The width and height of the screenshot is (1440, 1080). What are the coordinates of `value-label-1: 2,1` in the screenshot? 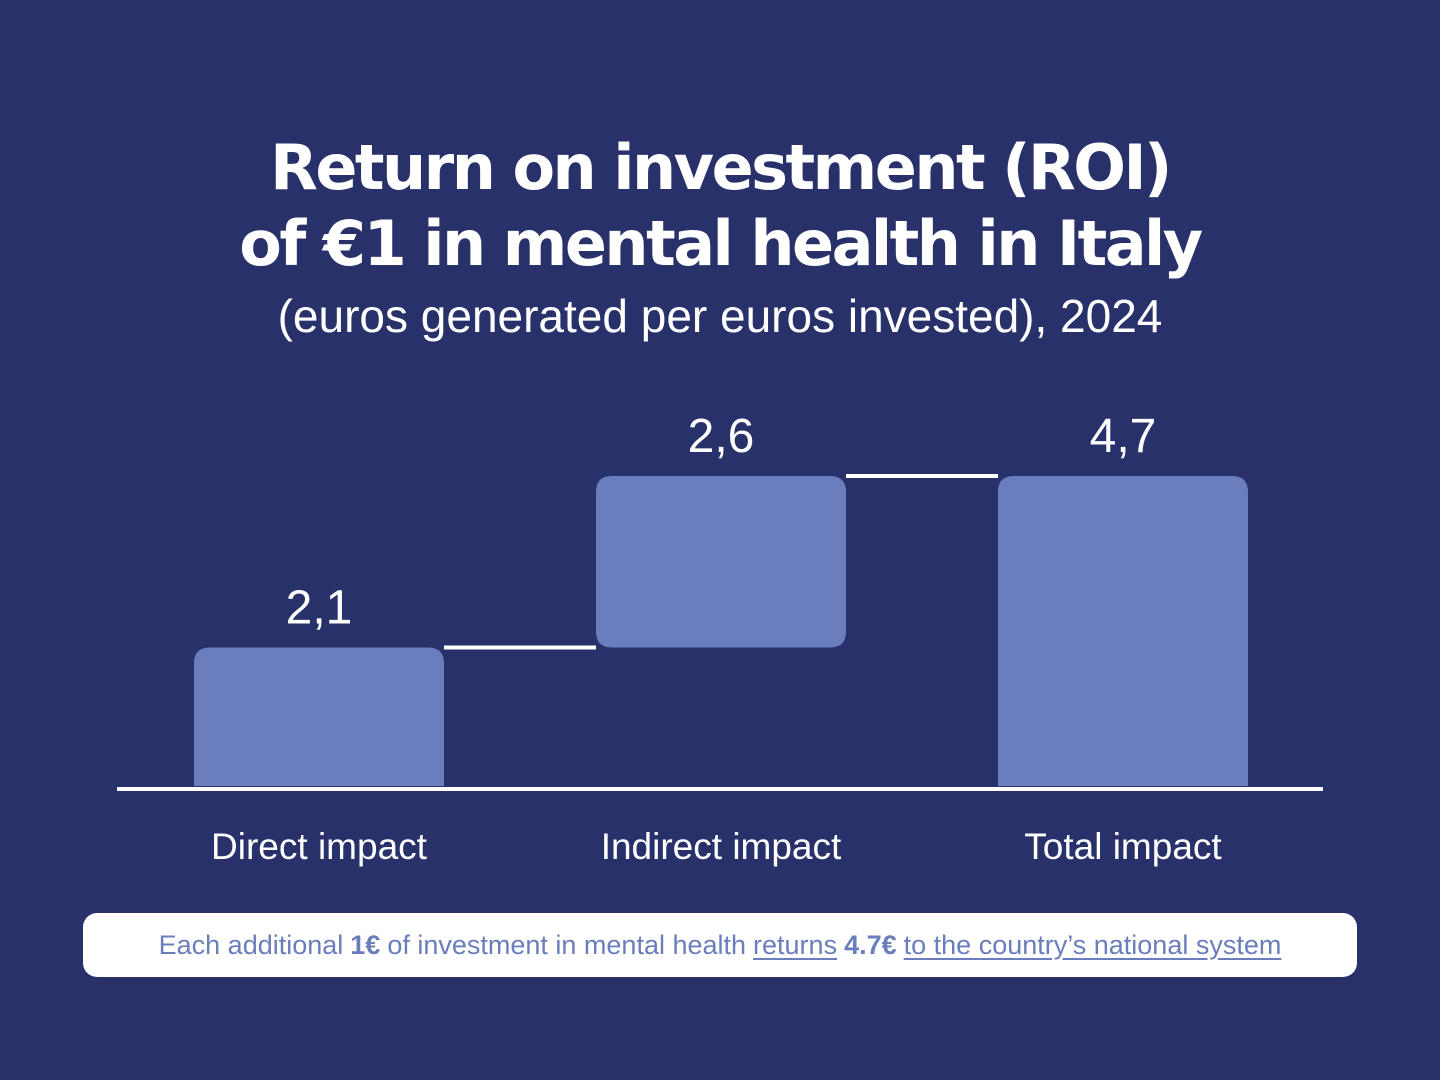 It's located at (319, 607).